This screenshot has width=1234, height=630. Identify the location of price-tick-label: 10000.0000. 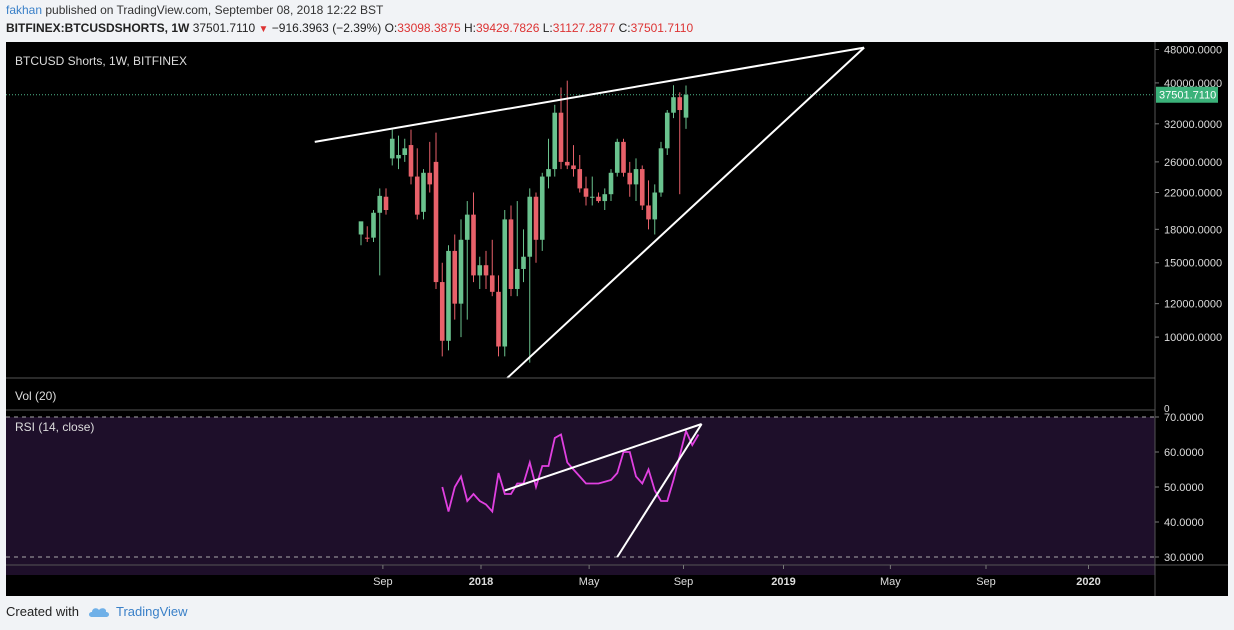
(1193, 338).